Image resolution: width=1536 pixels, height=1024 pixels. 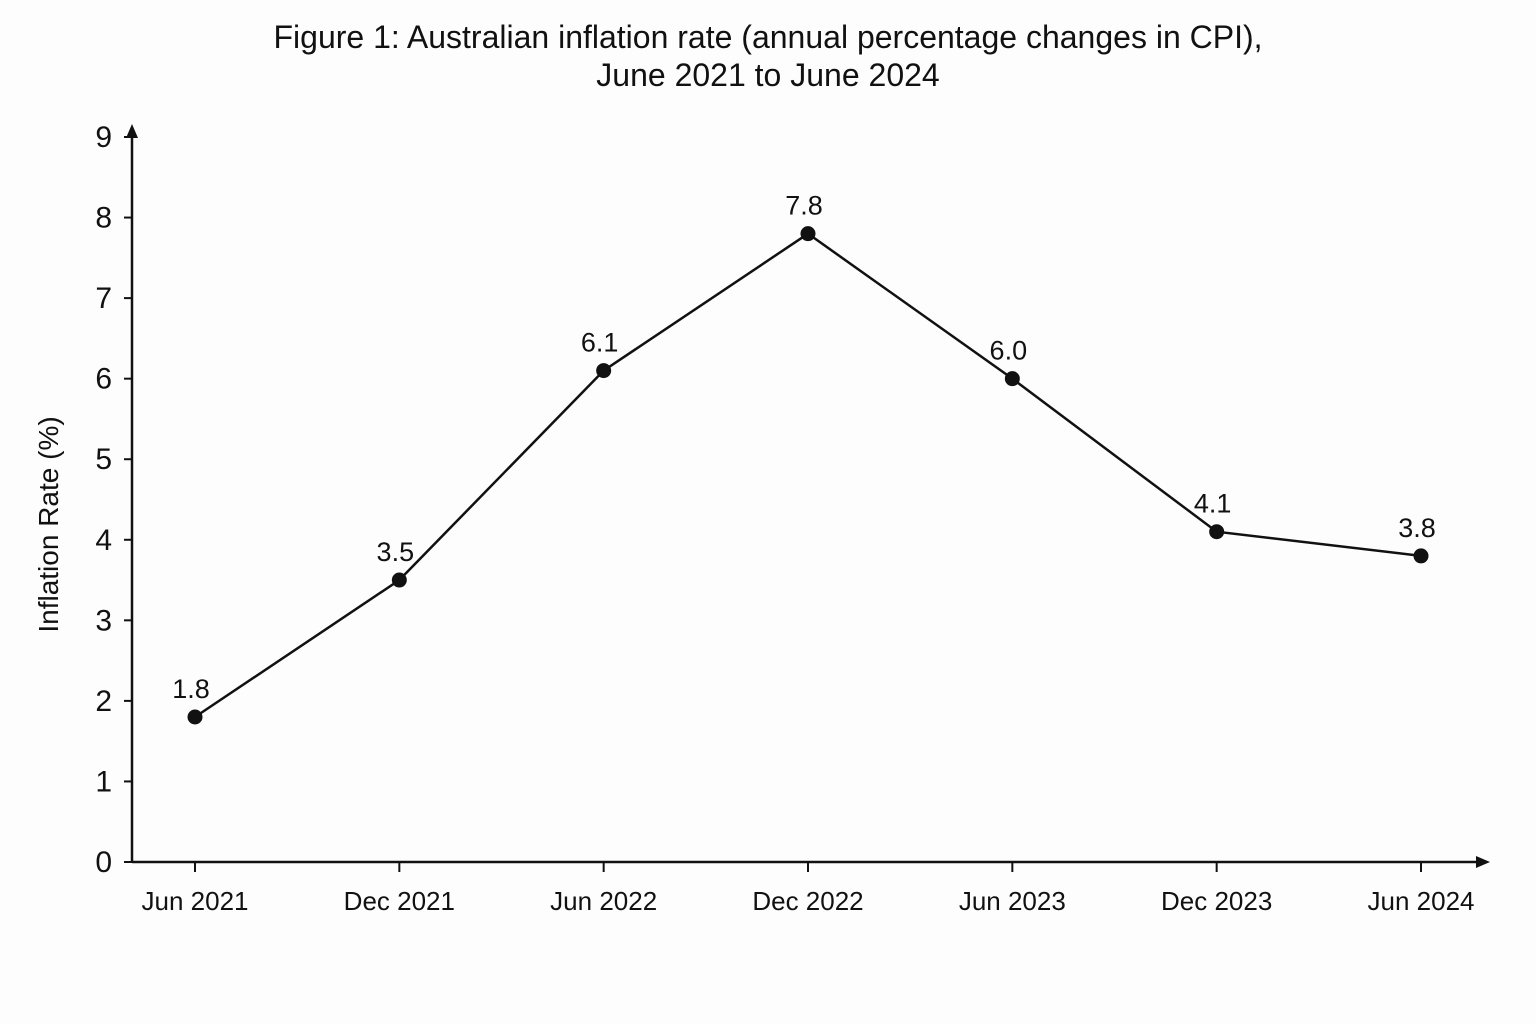 I want to click on y-tick-label: 8, so click(x=103, y=218).